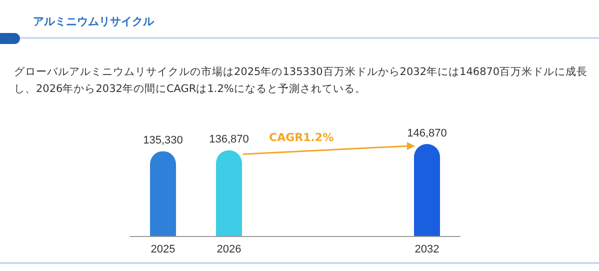 This screenshot has height=271, width=599. I want to click on chart-subtitle: グローバルアルミニウムリサイクルの市場は2025年の135330百万米ドルから2032年には146870百万米ドルに成長し、2026年から2032年の間にCAGRは1.2%になると予測されている。, so click(301, 81).